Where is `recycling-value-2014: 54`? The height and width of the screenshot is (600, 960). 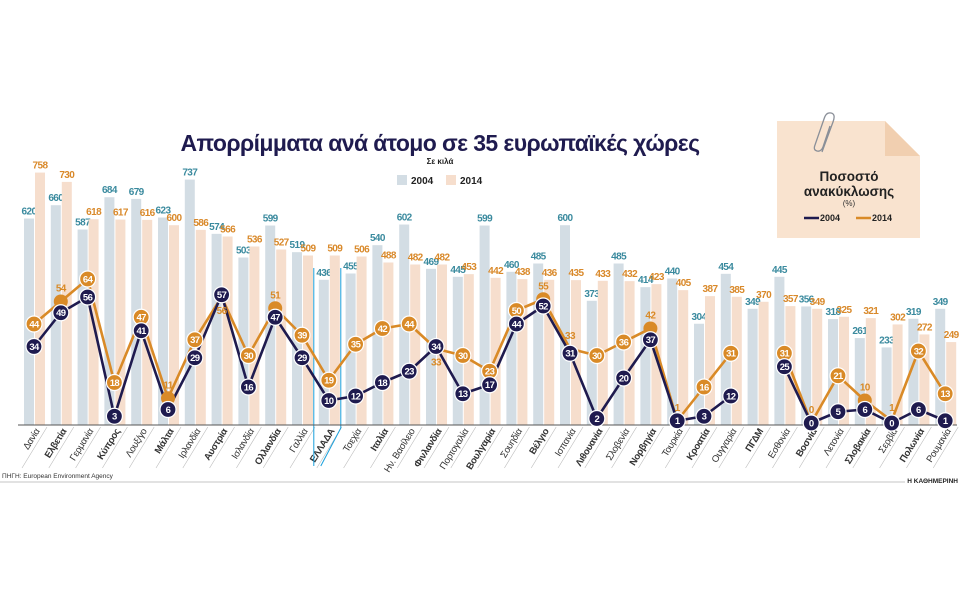
recycling-value-2014: 54 is located at coordinates (61, 289).